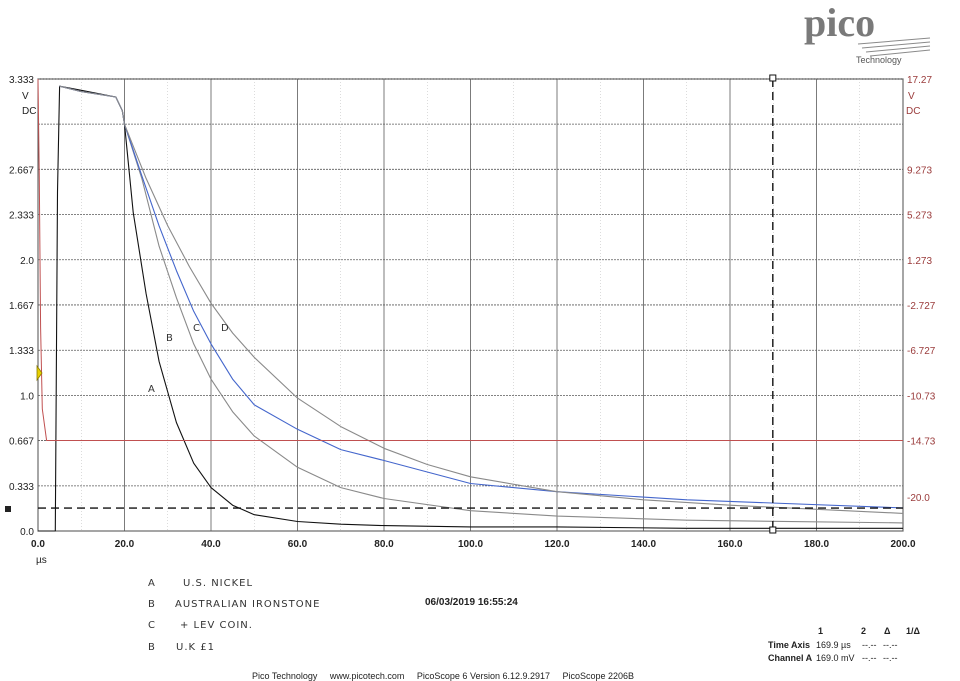 The width and height of the screenshot is (960, 681). Describe the element at coordinates (8, 509) in the screenshot. I see `cursor-handle-left` at that location.